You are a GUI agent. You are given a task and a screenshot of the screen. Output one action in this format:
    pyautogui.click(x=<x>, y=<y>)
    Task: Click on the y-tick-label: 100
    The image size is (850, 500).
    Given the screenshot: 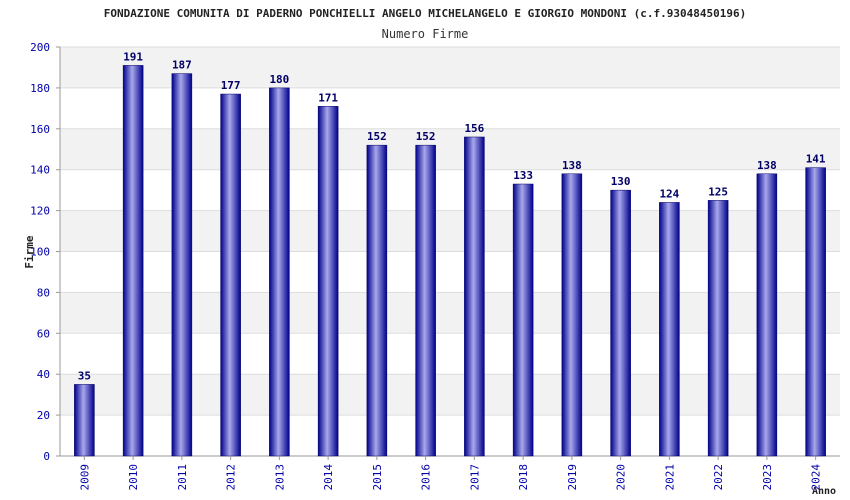 What is the action you would take?
    pyautogui.click(x=40, y=252)
    